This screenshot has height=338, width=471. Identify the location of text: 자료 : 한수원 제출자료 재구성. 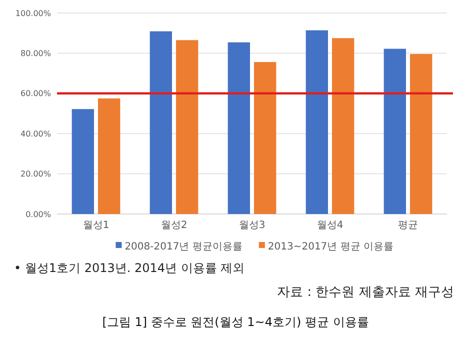
(365, 292).